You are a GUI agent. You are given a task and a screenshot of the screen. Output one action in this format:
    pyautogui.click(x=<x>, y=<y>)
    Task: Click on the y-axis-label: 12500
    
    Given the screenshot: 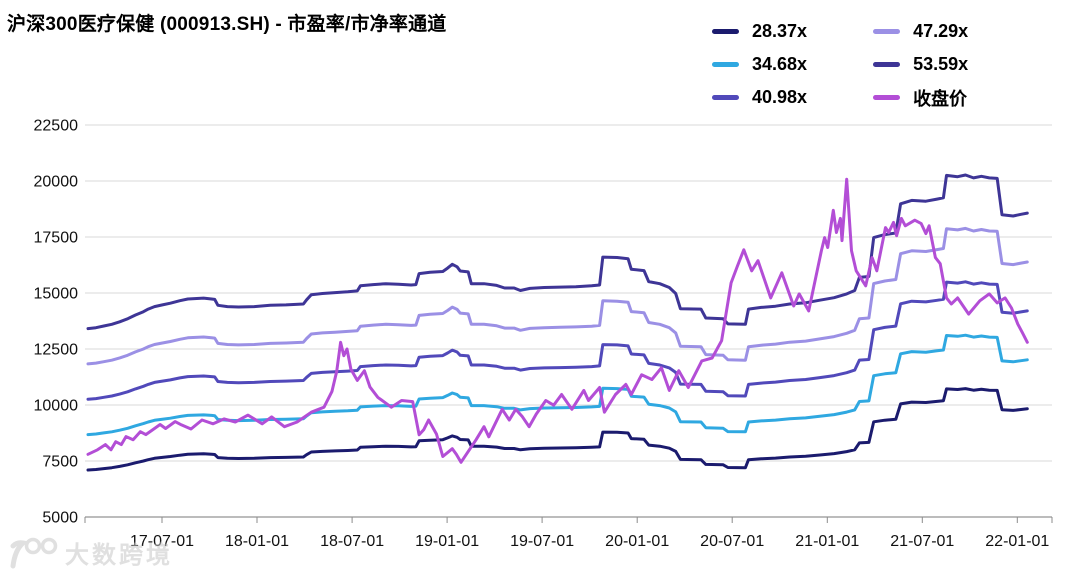 What is the action you would take?
    pyautogui.click(x=56, y=350)
    